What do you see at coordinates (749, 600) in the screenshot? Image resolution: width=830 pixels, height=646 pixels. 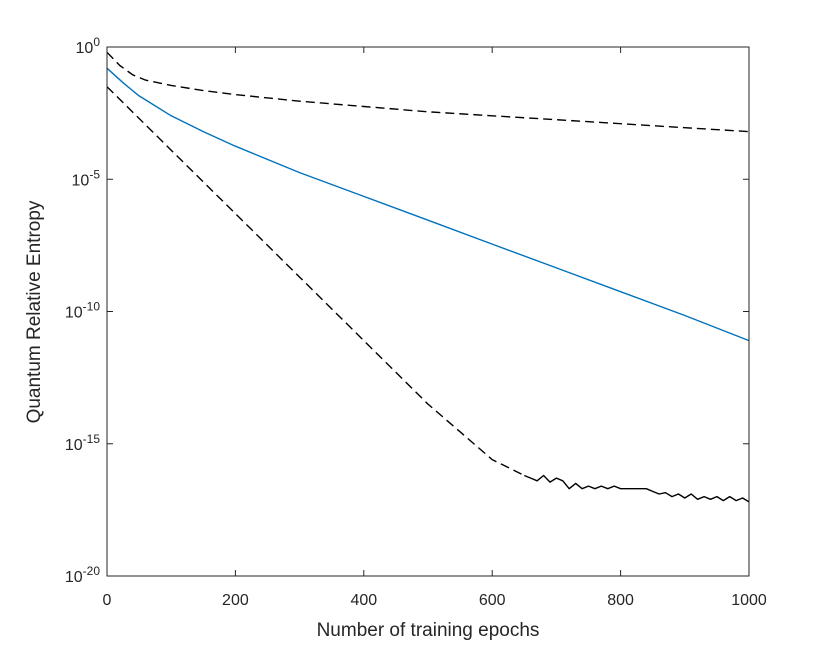 I see `x-tick-label-5: 1000` at bounding box center [749, 600].